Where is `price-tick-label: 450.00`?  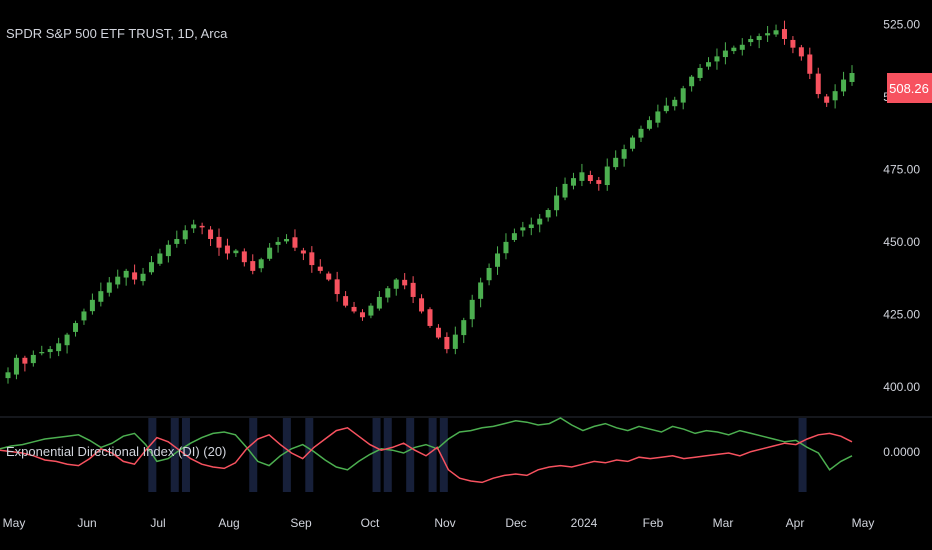 price-tick-label: 450.00 is located at coordinates (901, 242).